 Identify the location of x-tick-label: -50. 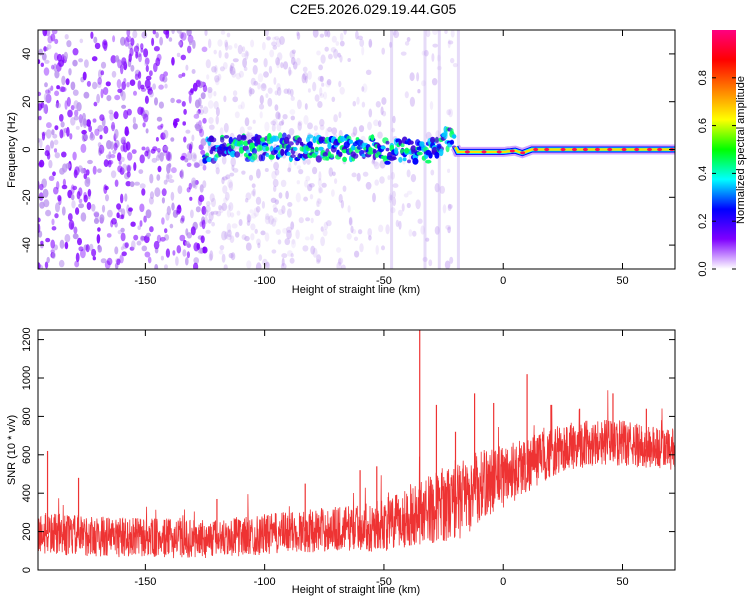
(384, 582).